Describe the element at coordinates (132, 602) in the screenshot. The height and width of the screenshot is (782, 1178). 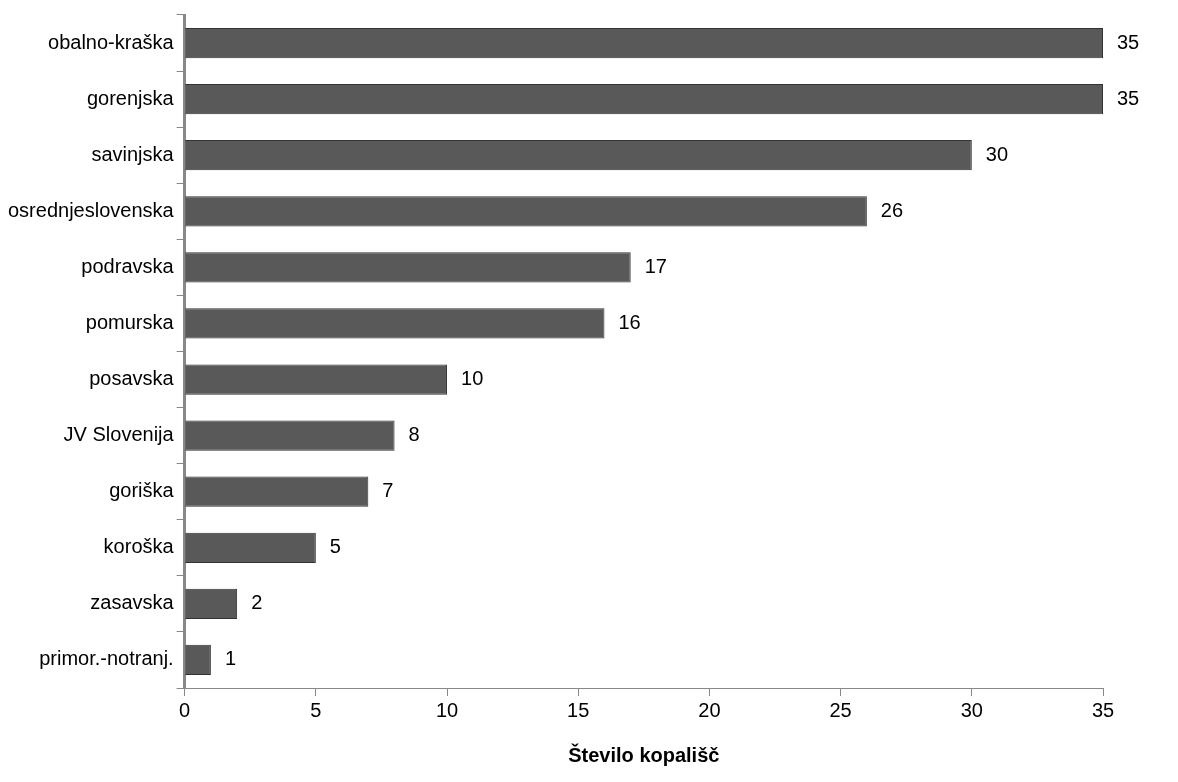
I see `y-tick-label: zasavska` at that location.